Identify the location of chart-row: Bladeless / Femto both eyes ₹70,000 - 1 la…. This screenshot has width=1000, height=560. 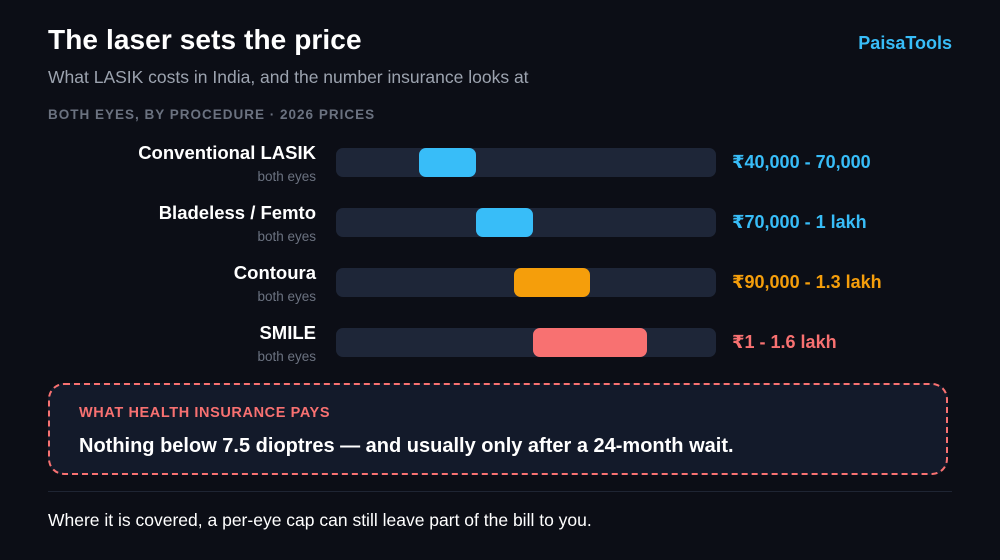
(500, 225).